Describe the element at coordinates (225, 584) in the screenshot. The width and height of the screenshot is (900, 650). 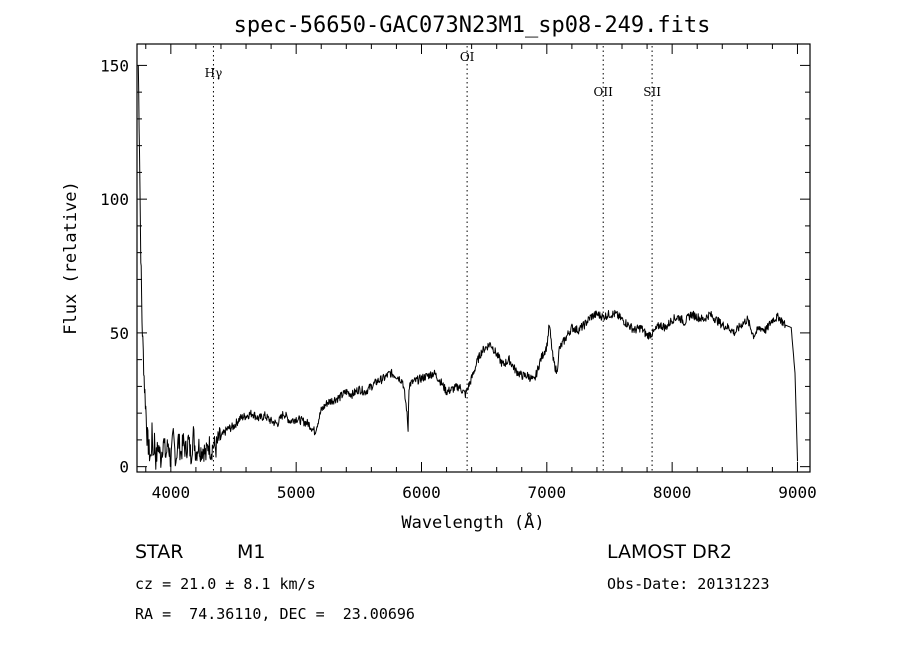
I see `redshift-velocity: cz = 21.0 ± 8.1 km/s` at that location.